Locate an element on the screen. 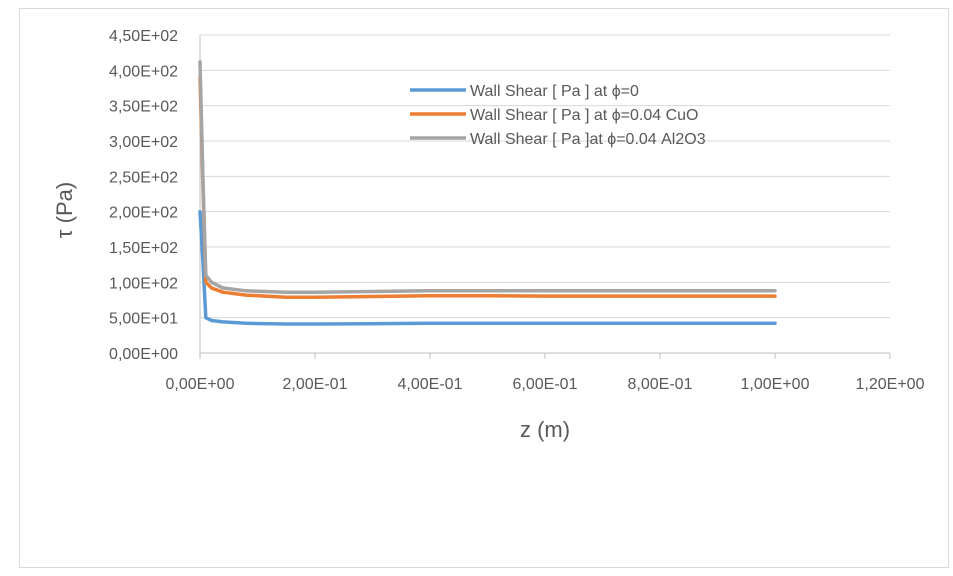  x-axis-title: z (m) is located at coordinates (545, 429).